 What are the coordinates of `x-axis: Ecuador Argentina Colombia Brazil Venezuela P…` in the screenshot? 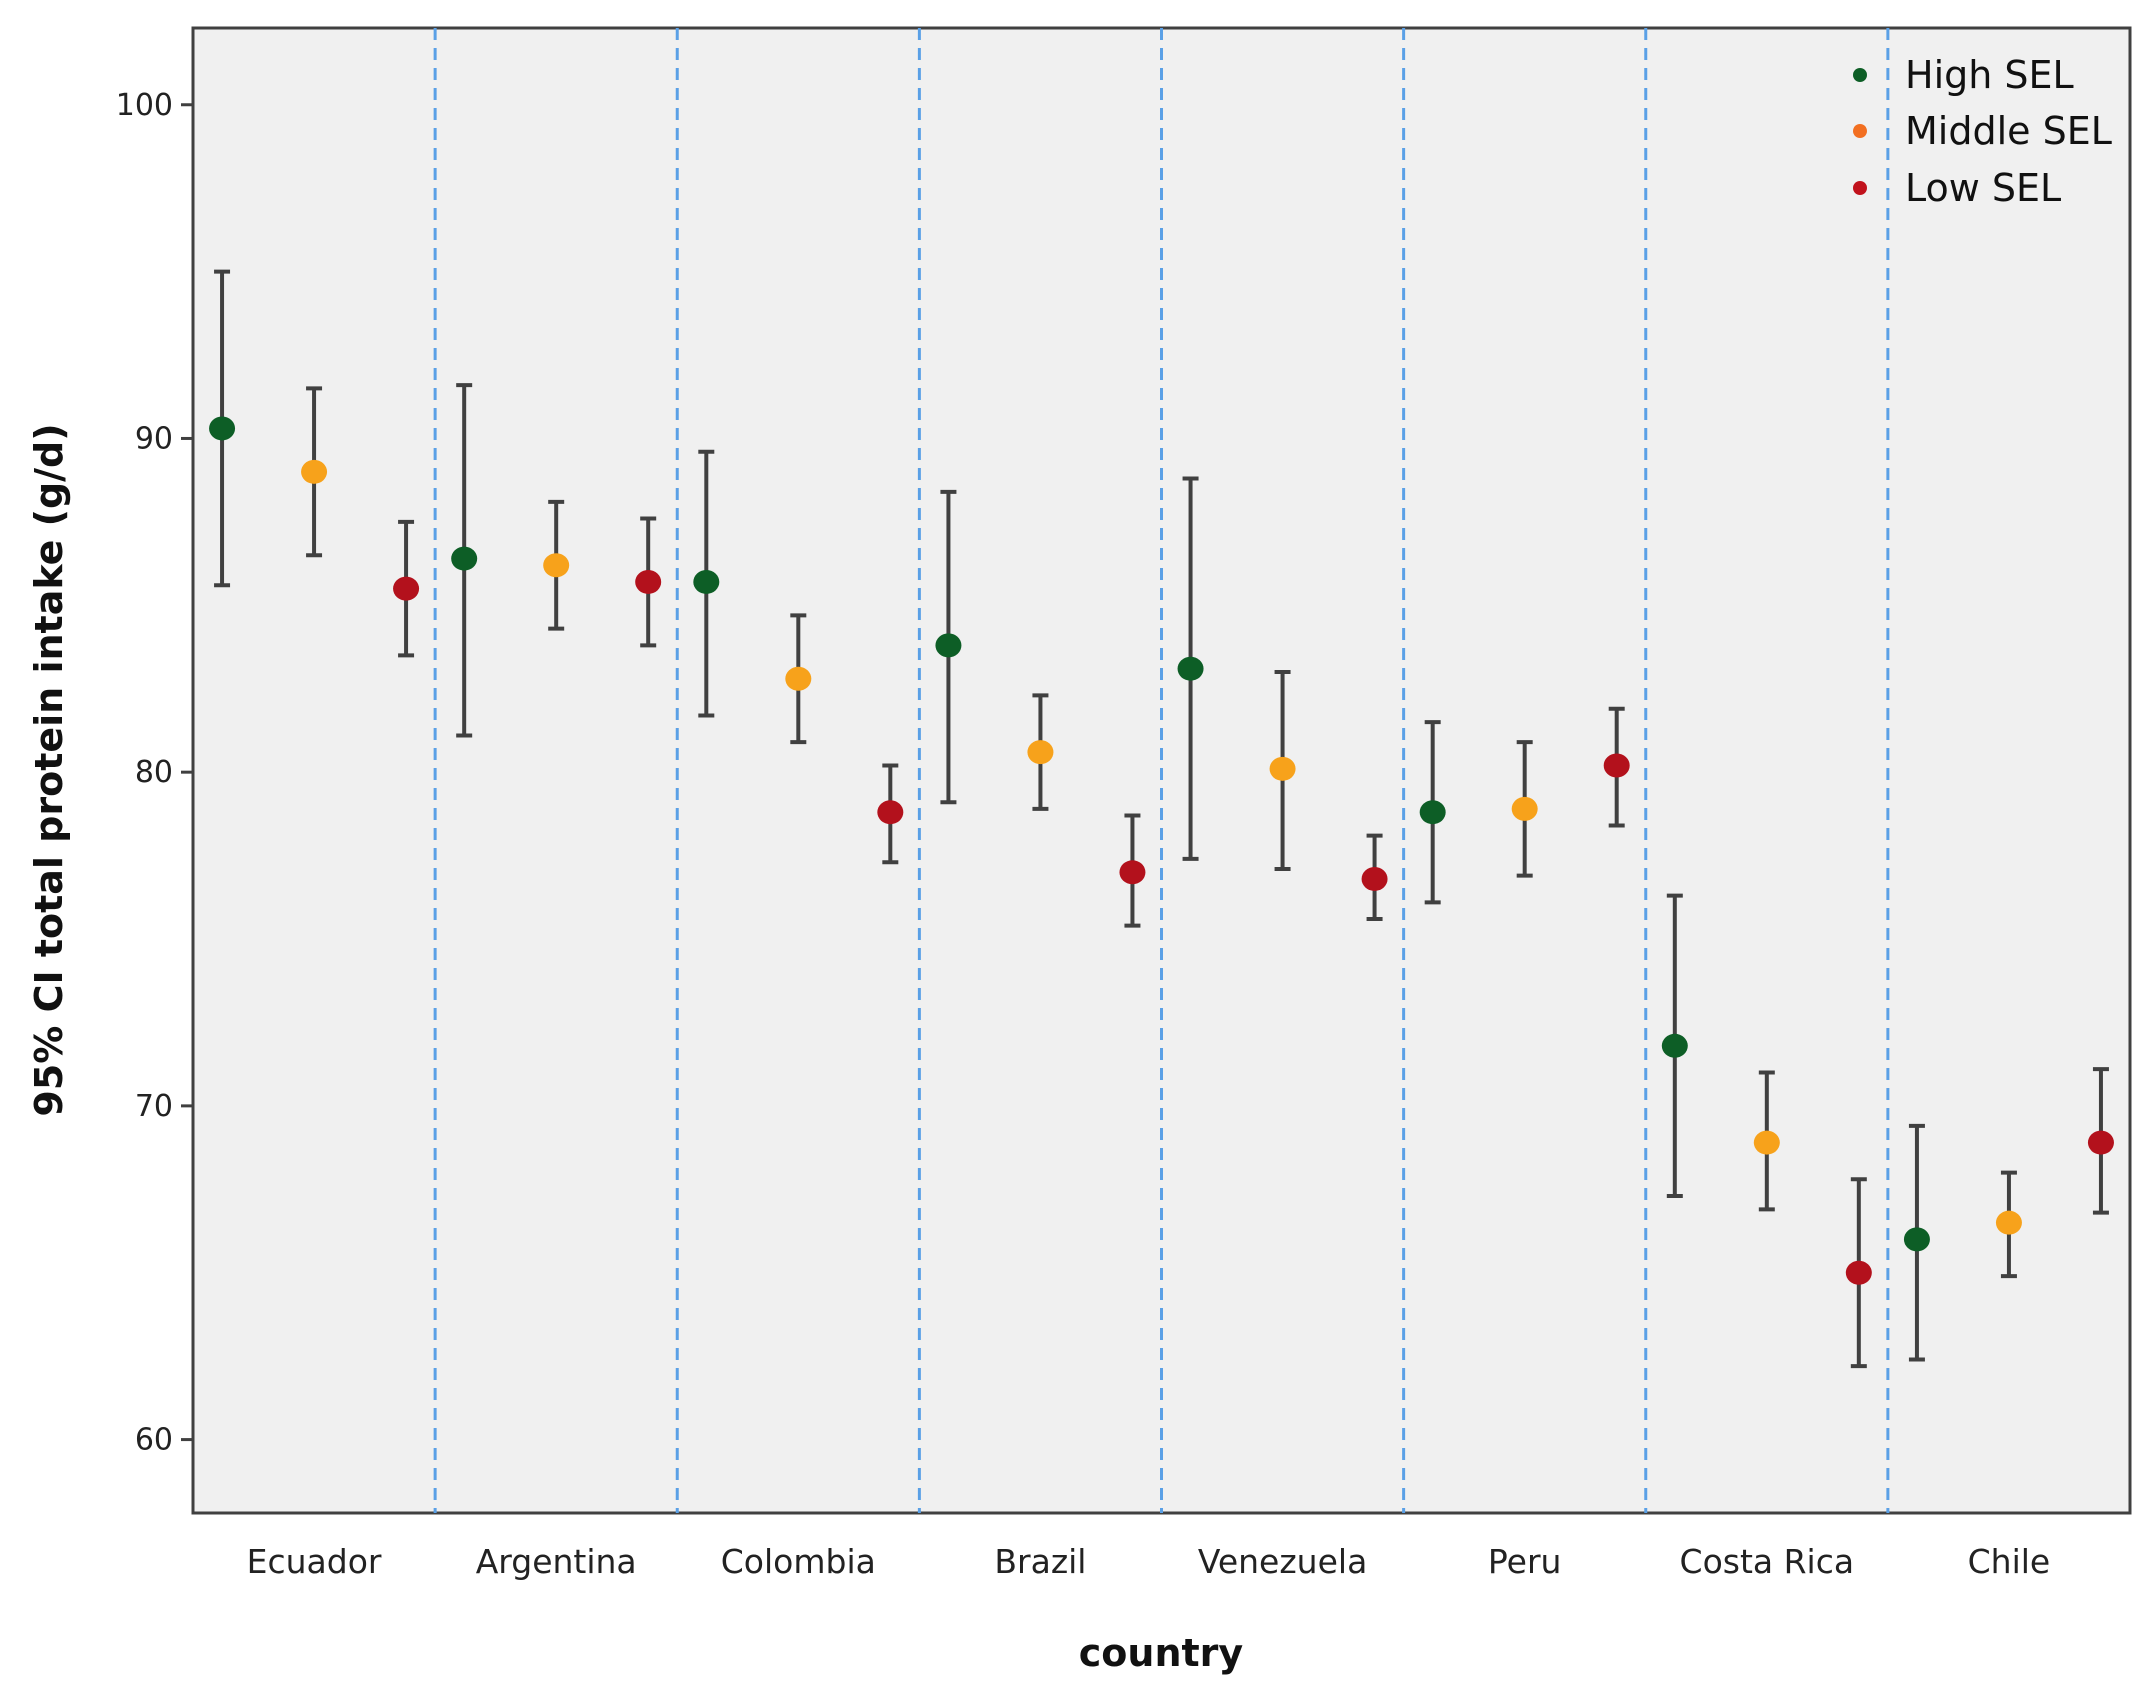 It's located at (1149, 1561).